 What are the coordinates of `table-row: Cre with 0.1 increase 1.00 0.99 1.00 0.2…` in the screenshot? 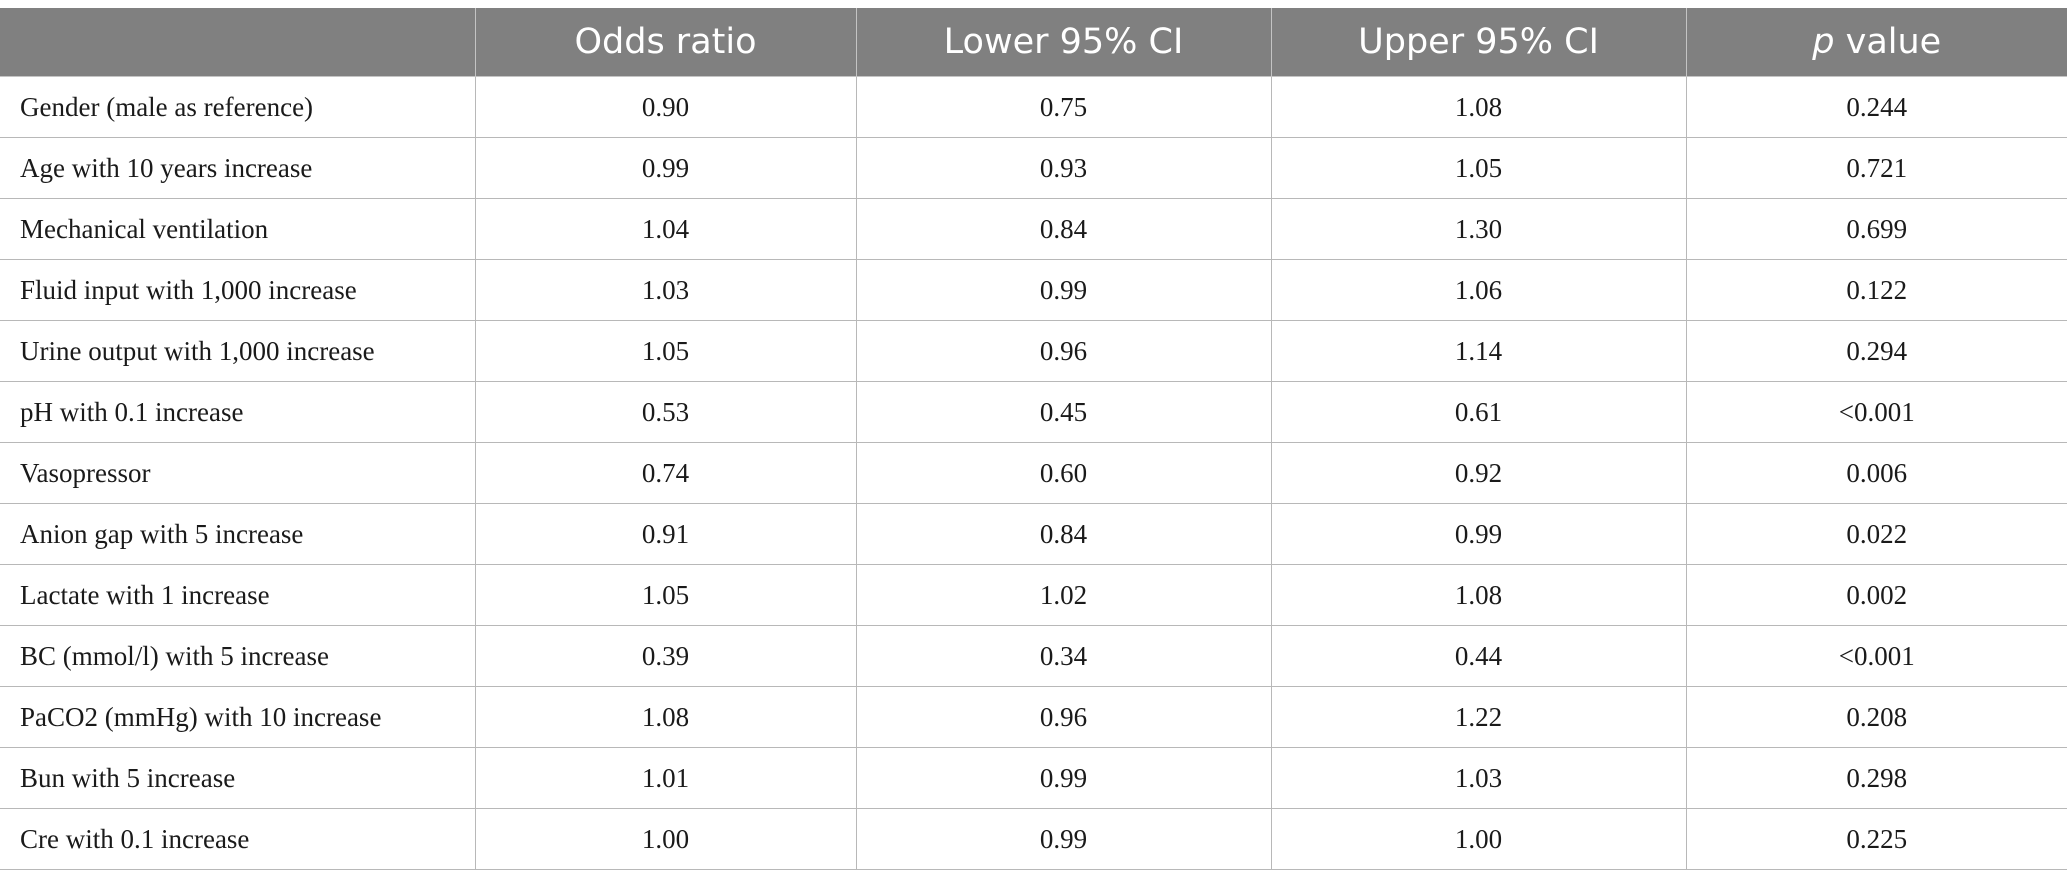 It's located at (1033, 839).